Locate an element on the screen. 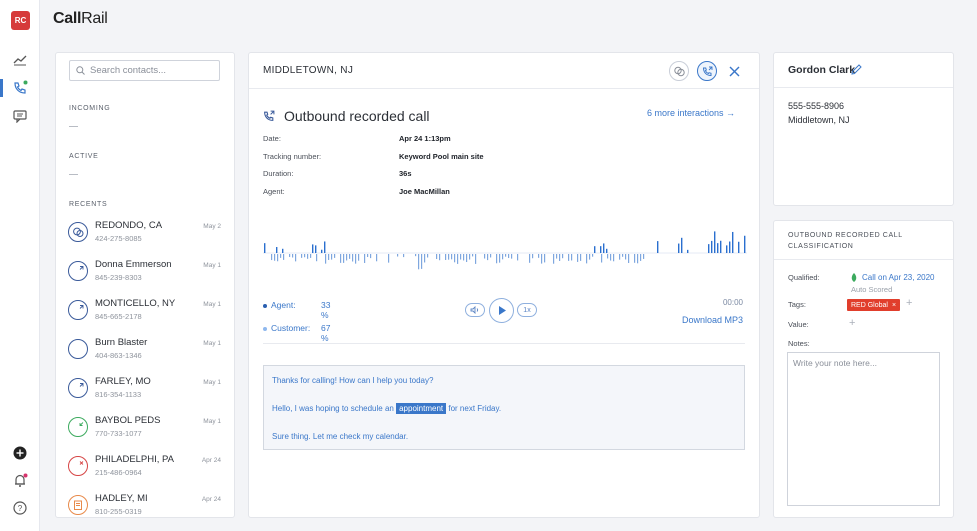 The height and width of the screenshot is (531, 977). download-mp3-link: Download MP3 is located at coordinates (712, 320).